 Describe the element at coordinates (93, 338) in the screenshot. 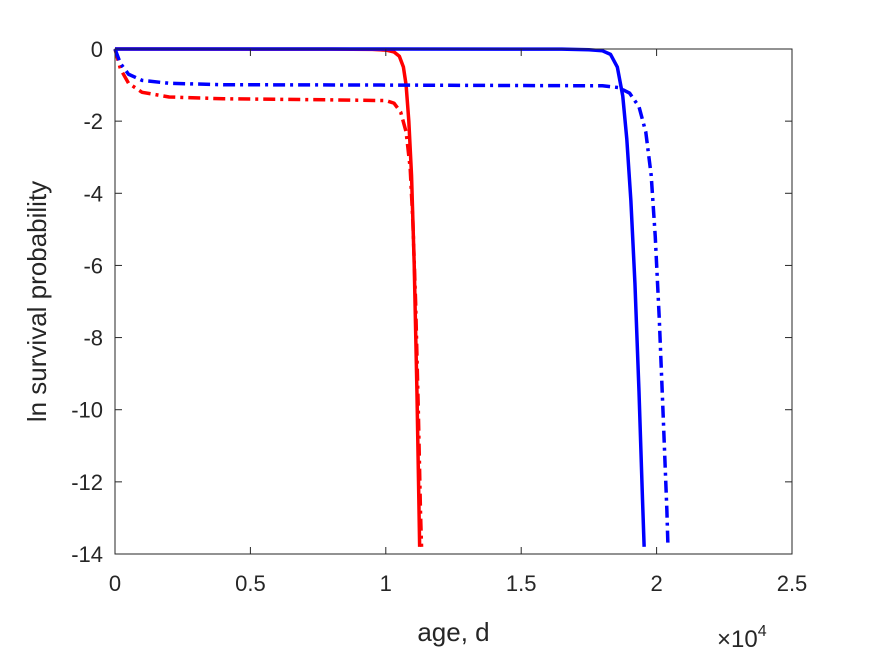

I see `y-tick-label-4: -8` at that location.